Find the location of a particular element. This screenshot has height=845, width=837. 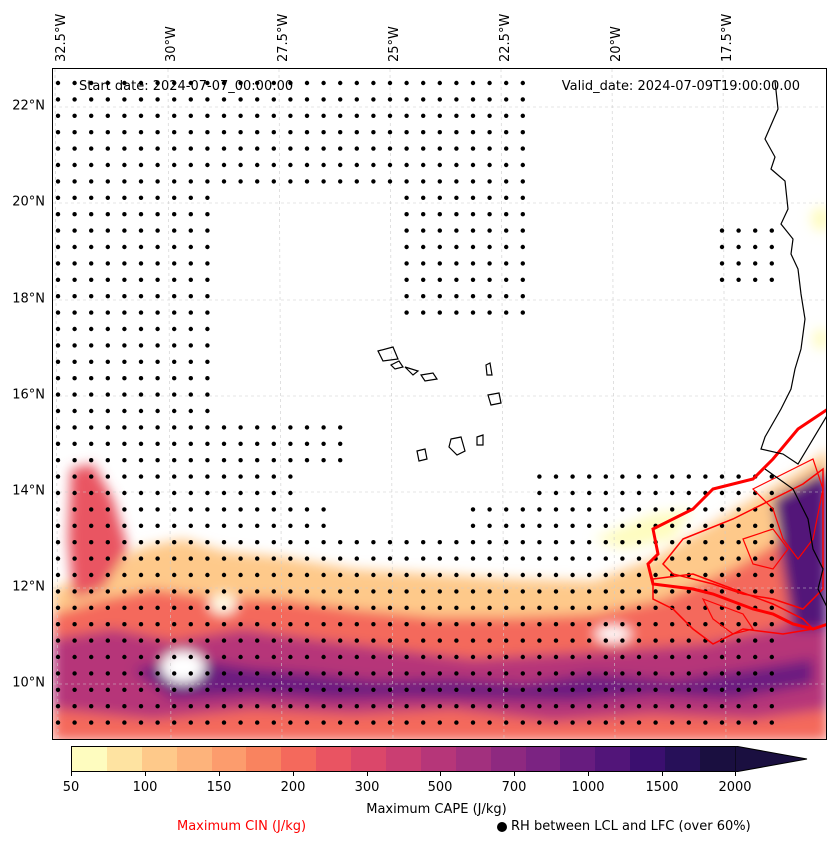

cape-coast-patch is located at coordinates (818, 219).